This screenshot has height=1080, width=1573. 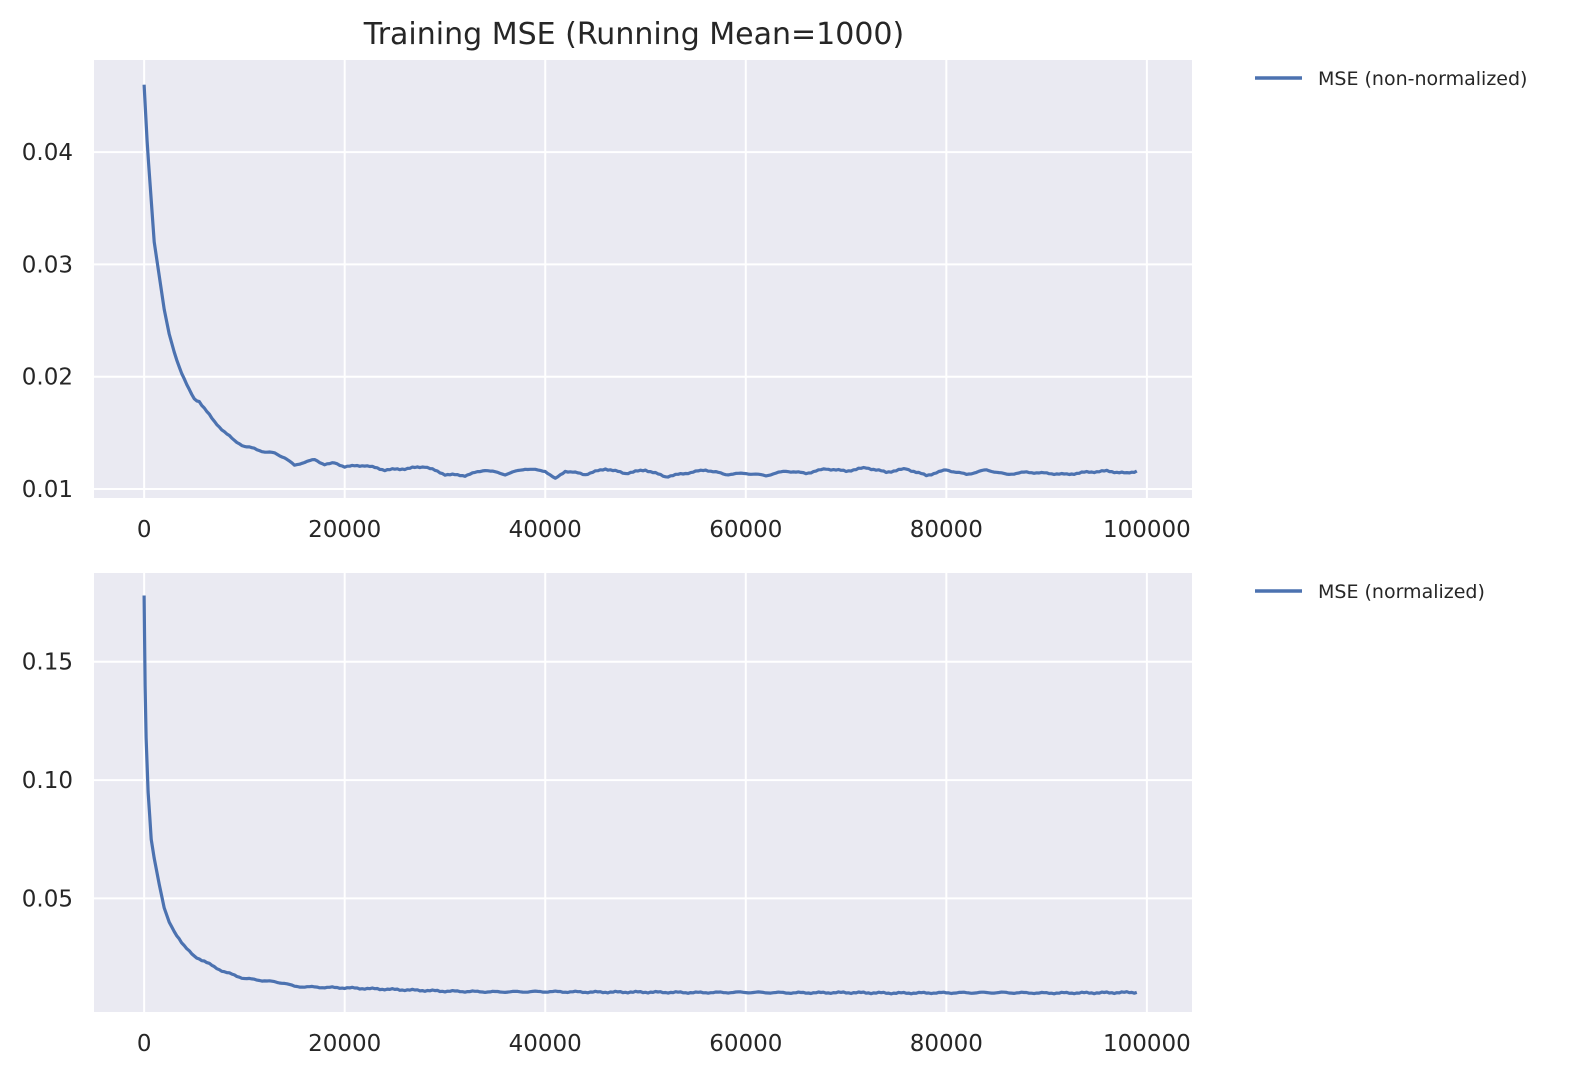 I want to click on legend: MSE (non-normalized), so click(x=1391, y=79).